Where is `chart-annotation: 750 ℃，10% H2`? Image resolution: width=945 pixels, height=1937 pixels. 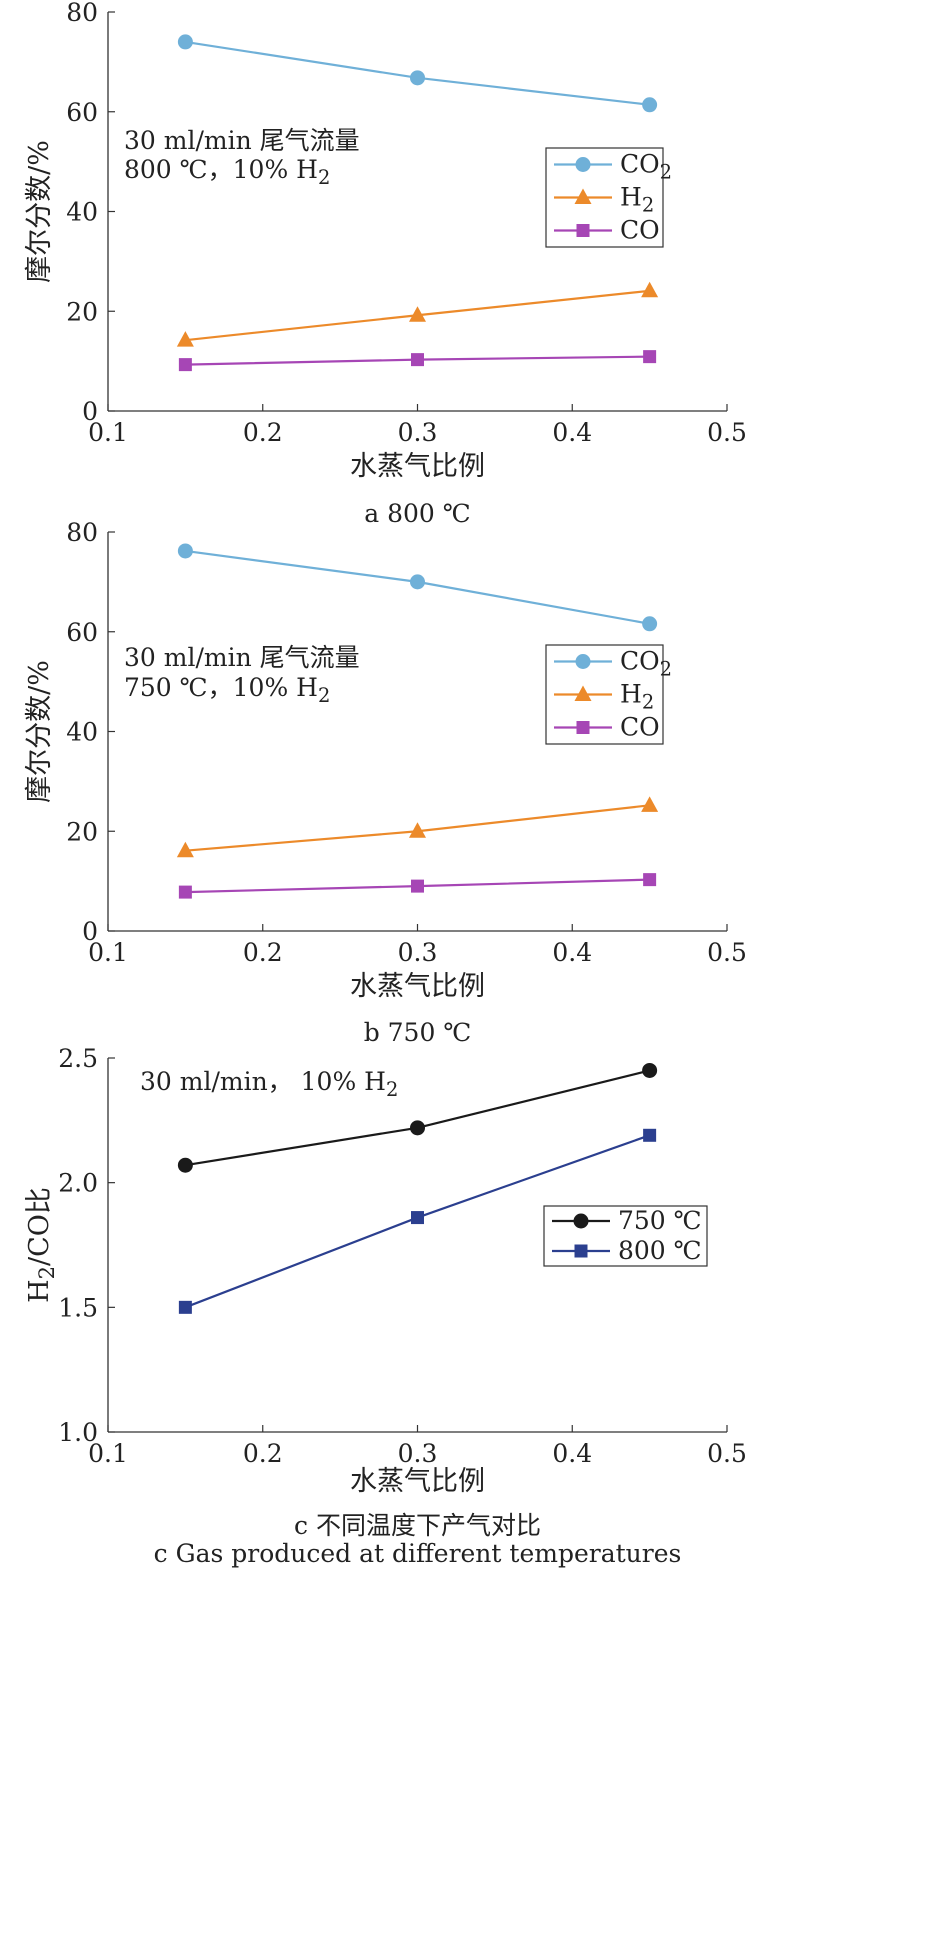 chart-annotation: 750 ℃，10% H2 is located at coordinates (227, 690).